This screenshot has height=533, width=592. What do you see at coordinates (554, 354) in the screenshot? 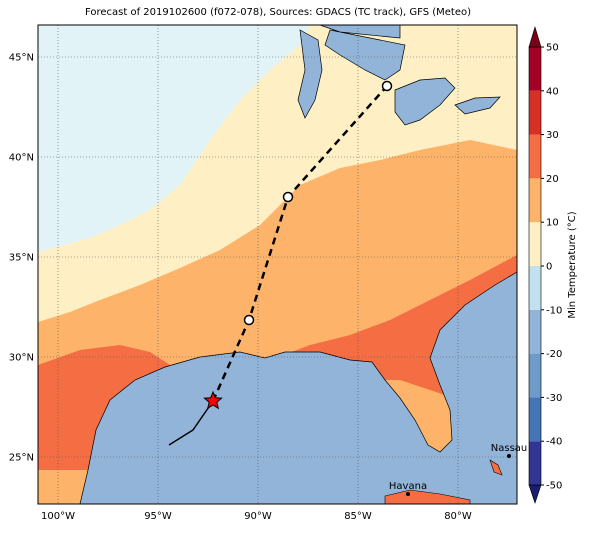
I see `colorbar-tick-label: -20` at bounding box center [554, 354].